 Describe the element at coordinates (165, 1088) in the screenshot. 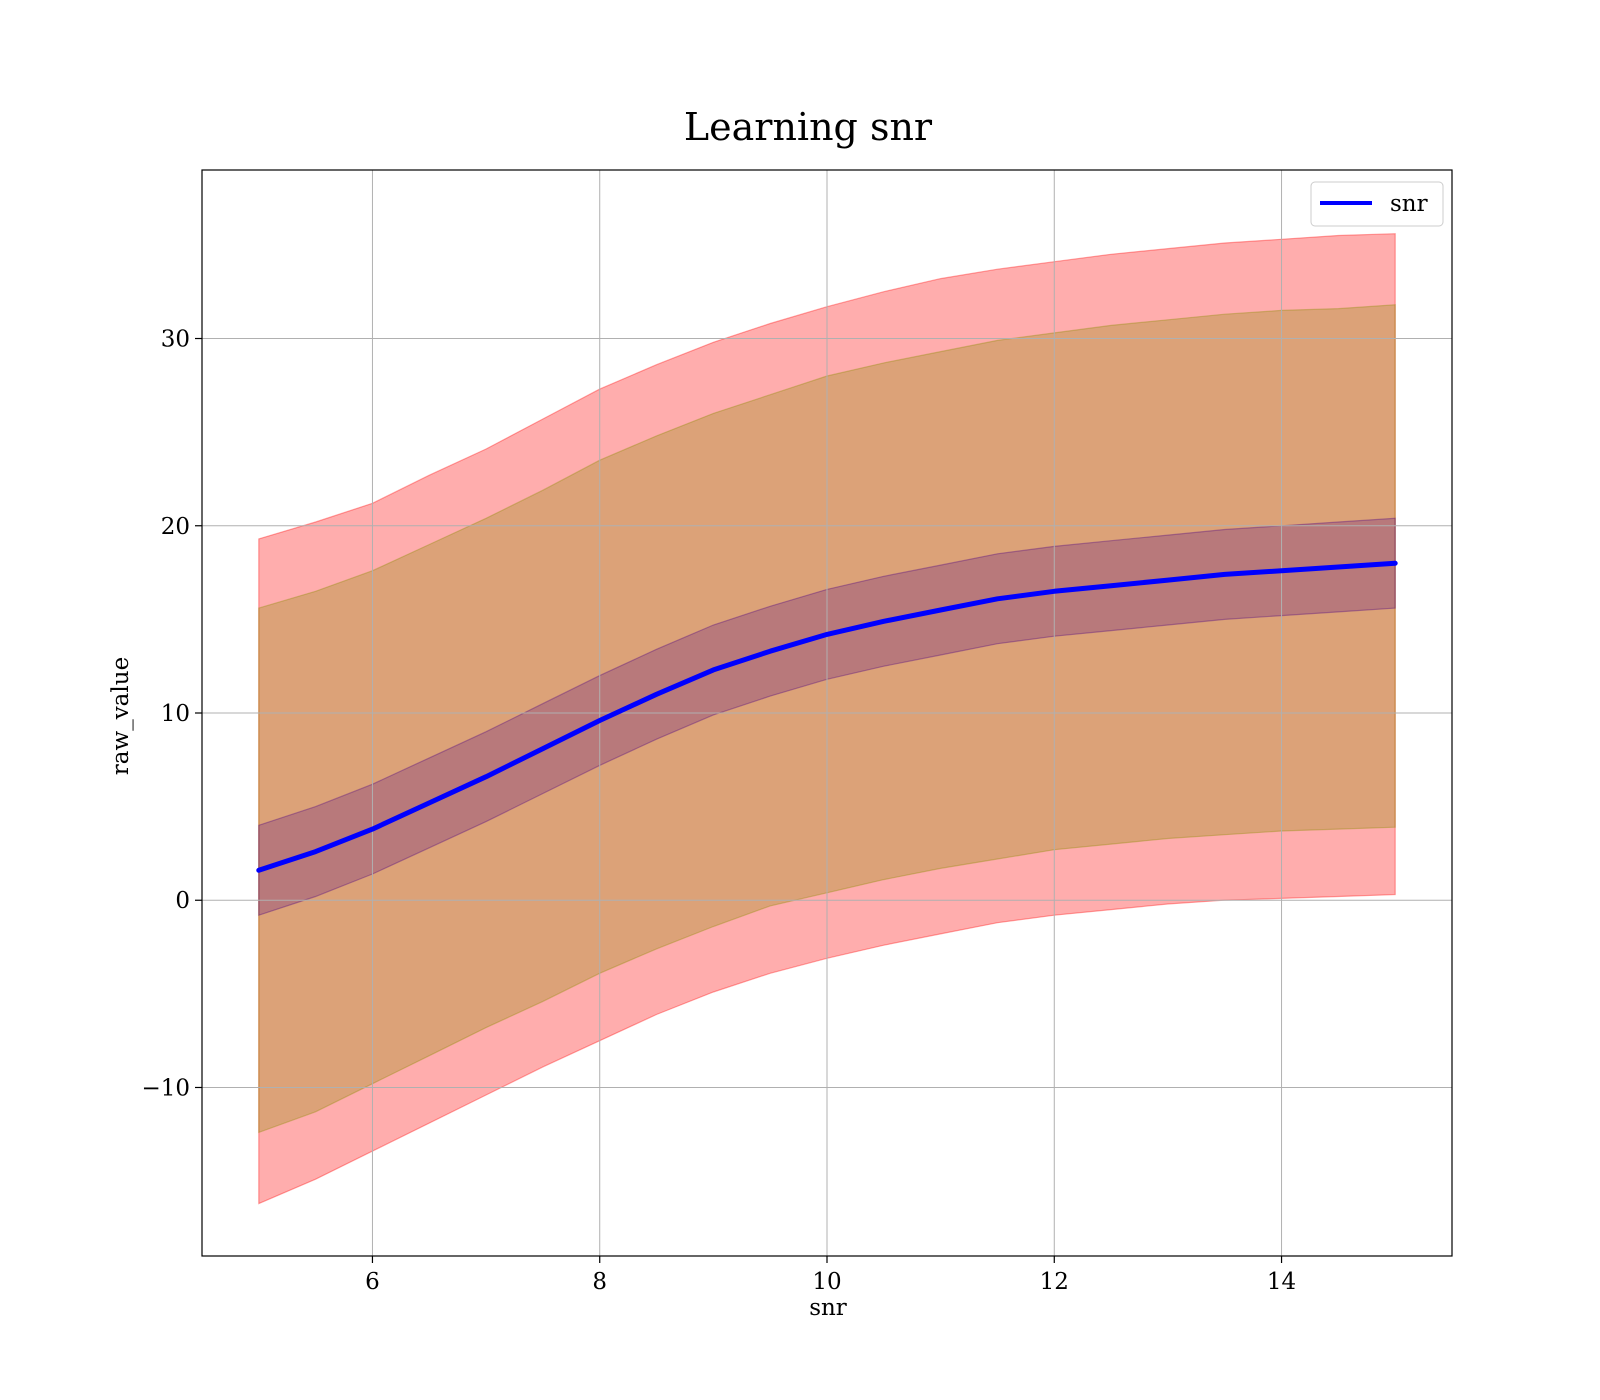

I see `y-tick-label: −10` at that location.